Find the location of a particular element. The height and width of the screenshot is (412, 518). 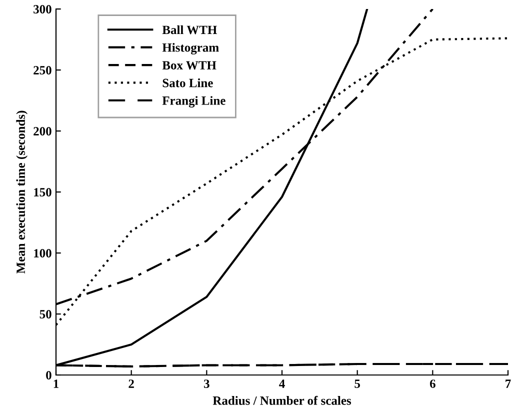

x-tick-label: 1 is located at coordinates (56, 384).